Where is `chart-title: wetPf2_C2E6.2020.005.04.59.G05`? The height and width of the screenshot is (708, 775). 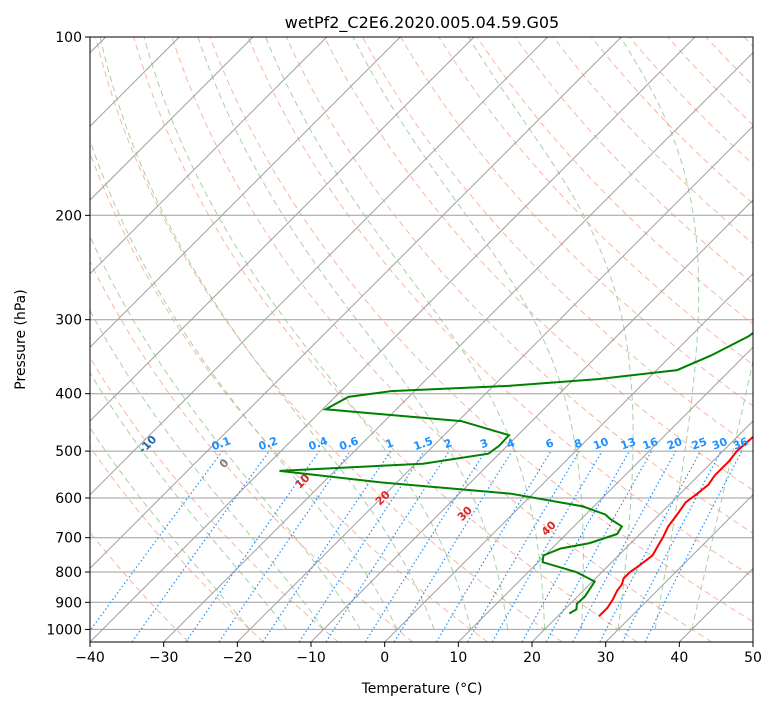 chart-title: wetPf2_C2E6.2020.005.04.59.G05 is located at coordinates (422, 23).